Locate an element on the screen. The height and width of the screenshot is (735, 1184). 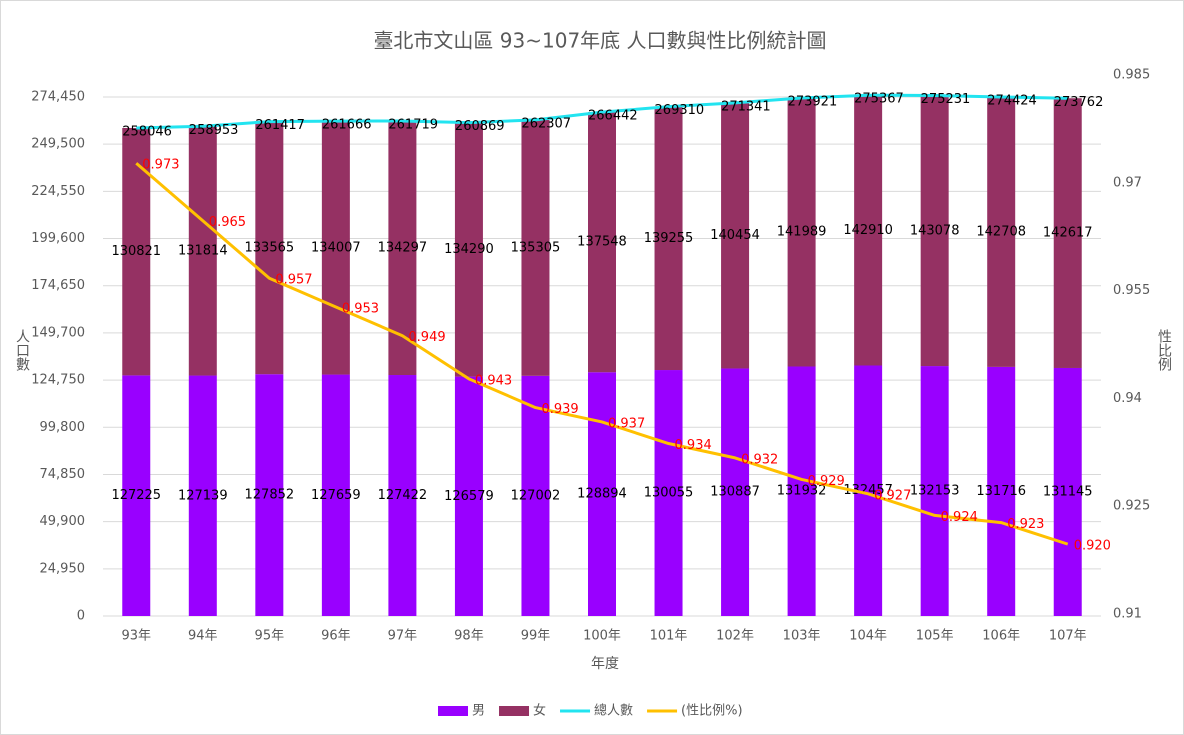
data-label: 274424 is located at coordinates (1012, 101).